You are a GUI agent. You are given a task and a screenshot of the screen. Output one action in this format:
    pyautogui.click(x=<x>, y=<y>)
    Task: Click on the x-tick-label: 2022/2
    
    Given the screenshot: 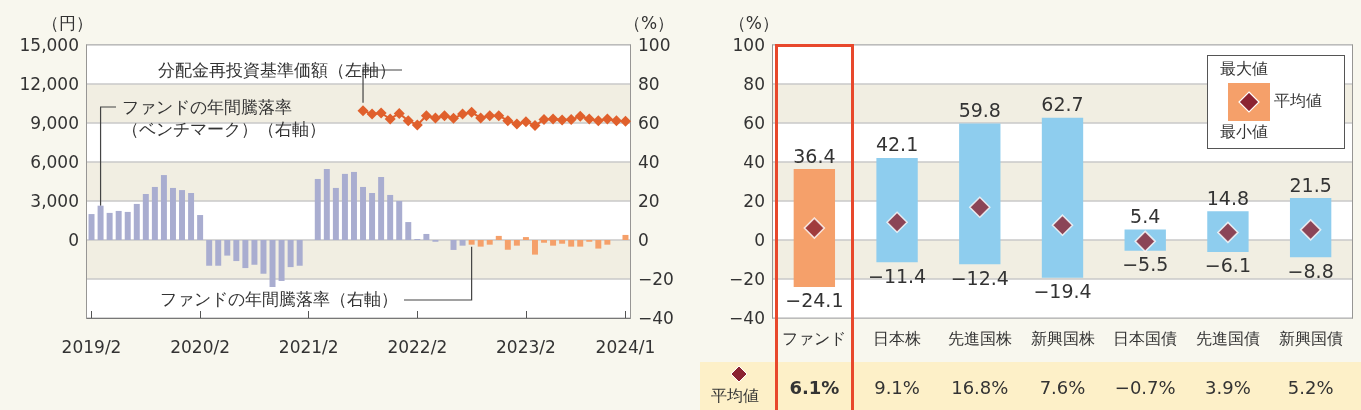 What is the action you would take?
    pyautogui.click(x=417, y=346)
    